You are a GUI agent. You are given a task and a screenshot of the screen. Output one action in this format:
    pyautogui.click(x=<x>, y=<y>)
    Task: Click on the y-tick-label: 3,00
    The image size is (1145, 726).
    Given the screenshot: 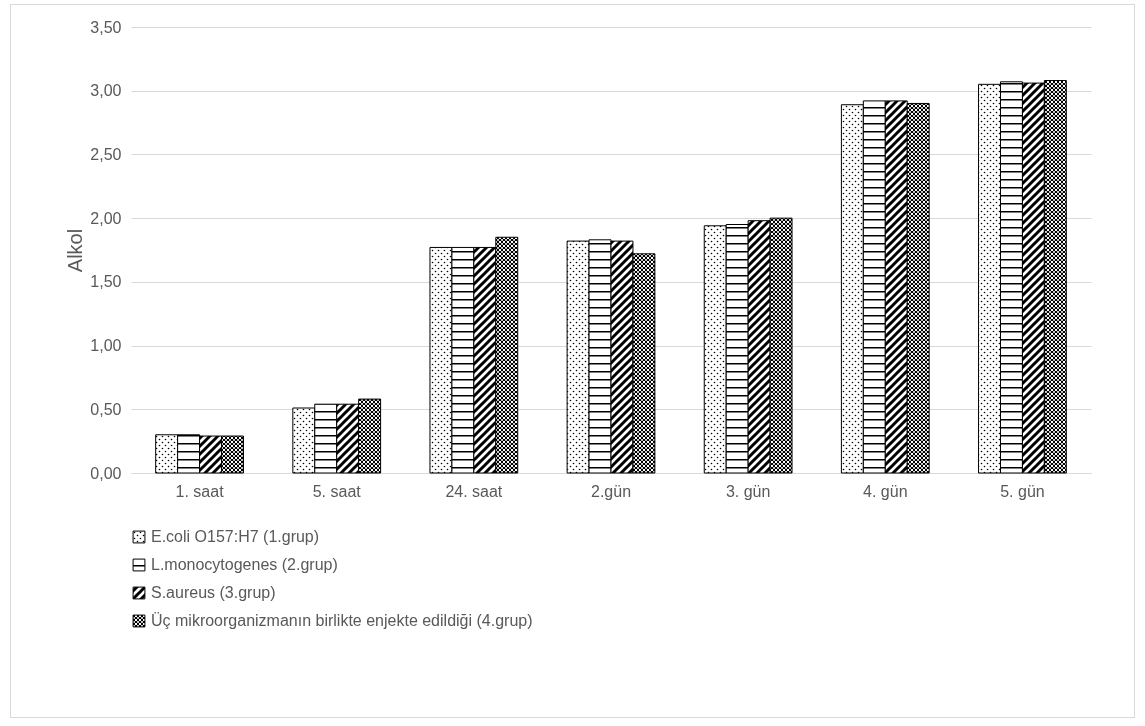 What is the action you would take?
    pyautogui.click(x=106, y=91)
    